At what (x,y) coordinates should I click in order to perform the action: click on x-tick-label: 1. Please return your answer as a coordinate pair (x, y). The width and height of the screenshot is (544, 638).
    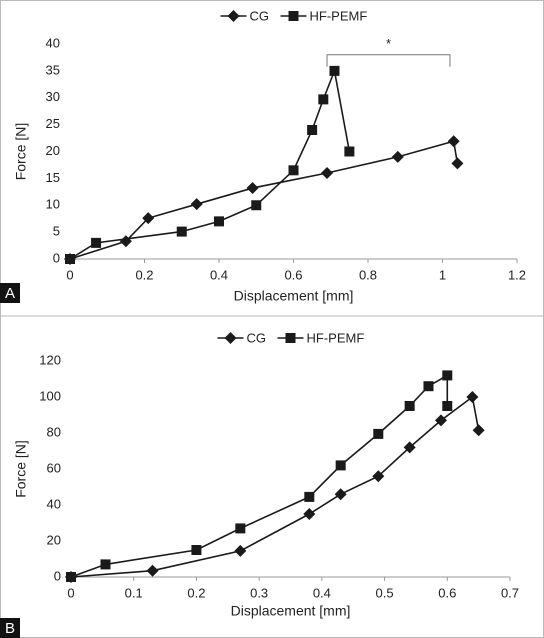
    Looking at the image, I should click on (442, 274).